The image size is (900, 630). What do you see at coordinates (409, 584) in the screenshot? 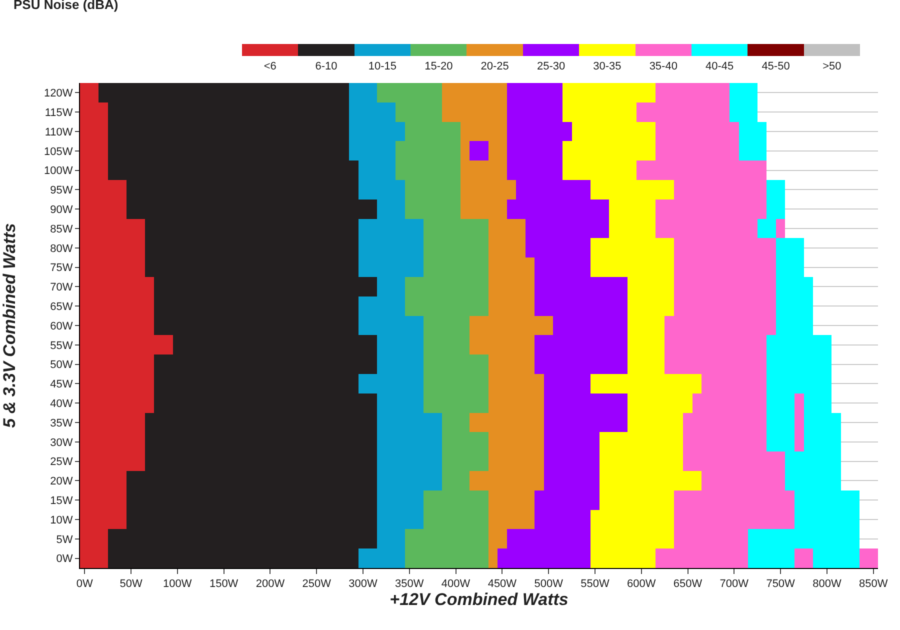
I see `x-tick-label: 350W` at bounding box center [409, 584].